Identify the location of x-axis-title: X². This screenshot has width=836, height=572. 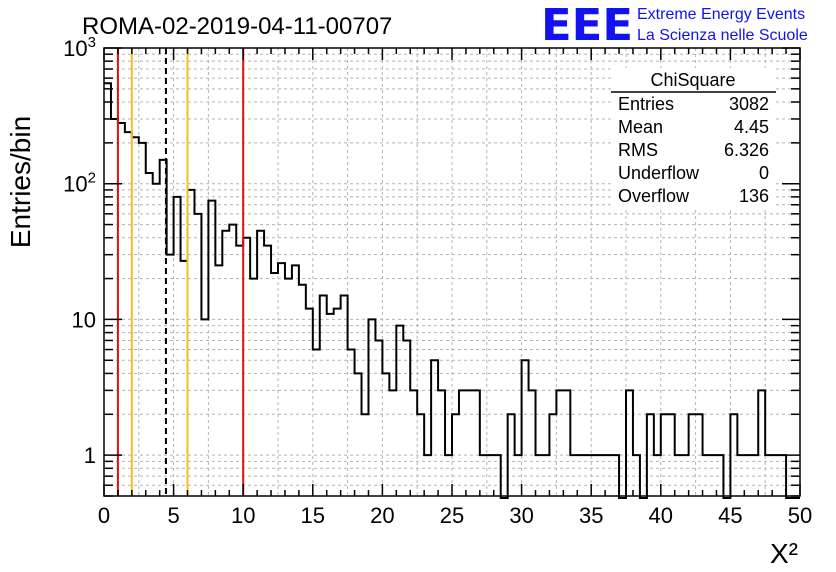
(784, 553).